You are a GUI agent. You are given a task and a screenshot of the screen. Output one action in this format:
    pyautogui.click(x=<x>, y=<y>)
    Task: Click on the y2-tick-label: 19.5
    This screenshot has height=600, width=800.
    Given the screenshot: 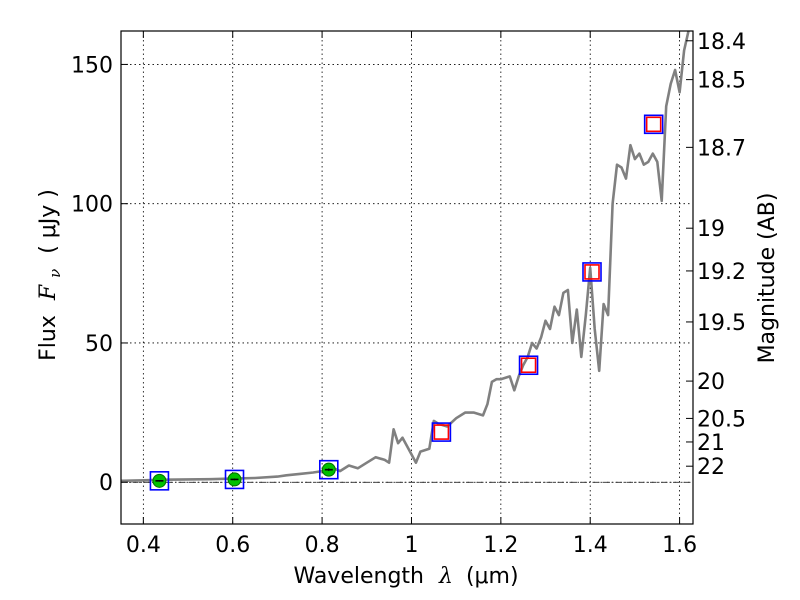 What is the action you would take?
    pyautogui.click(x=721, y=323)
    